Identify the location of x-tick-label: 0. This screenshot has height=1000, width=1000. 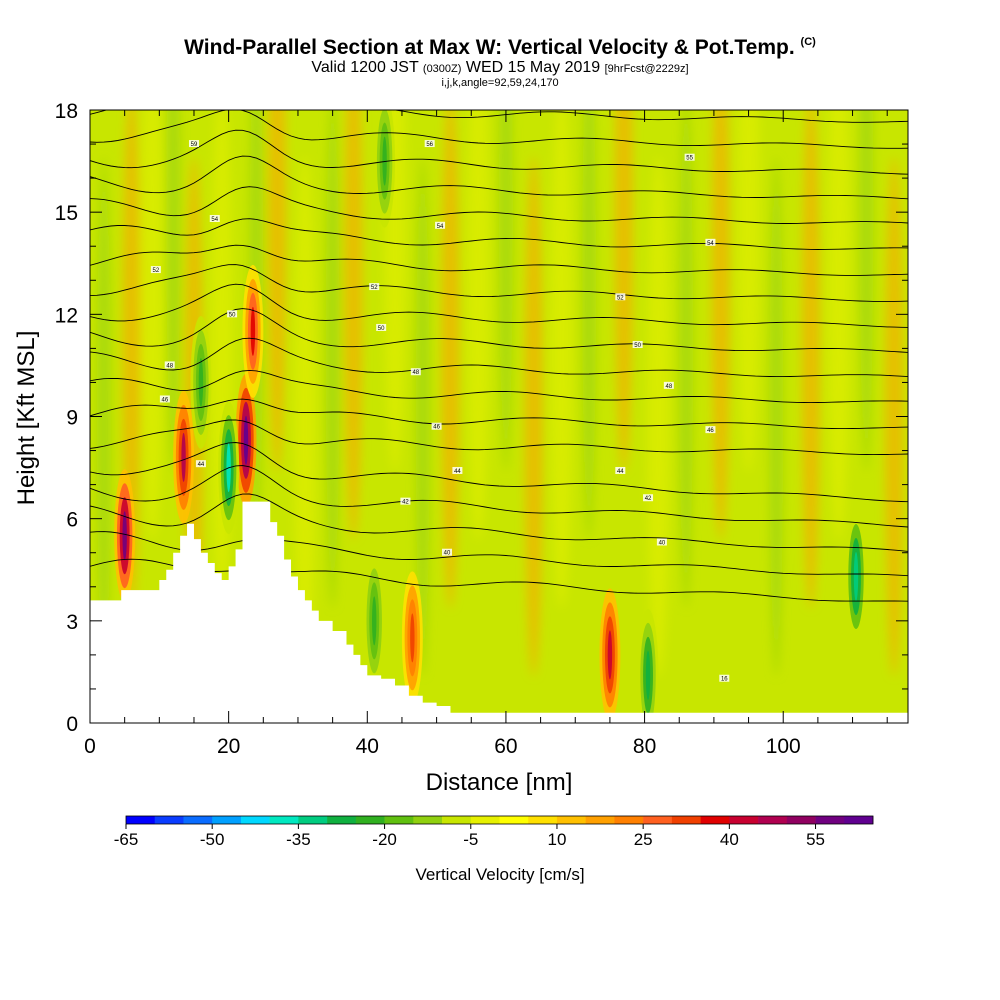
(90, 746).